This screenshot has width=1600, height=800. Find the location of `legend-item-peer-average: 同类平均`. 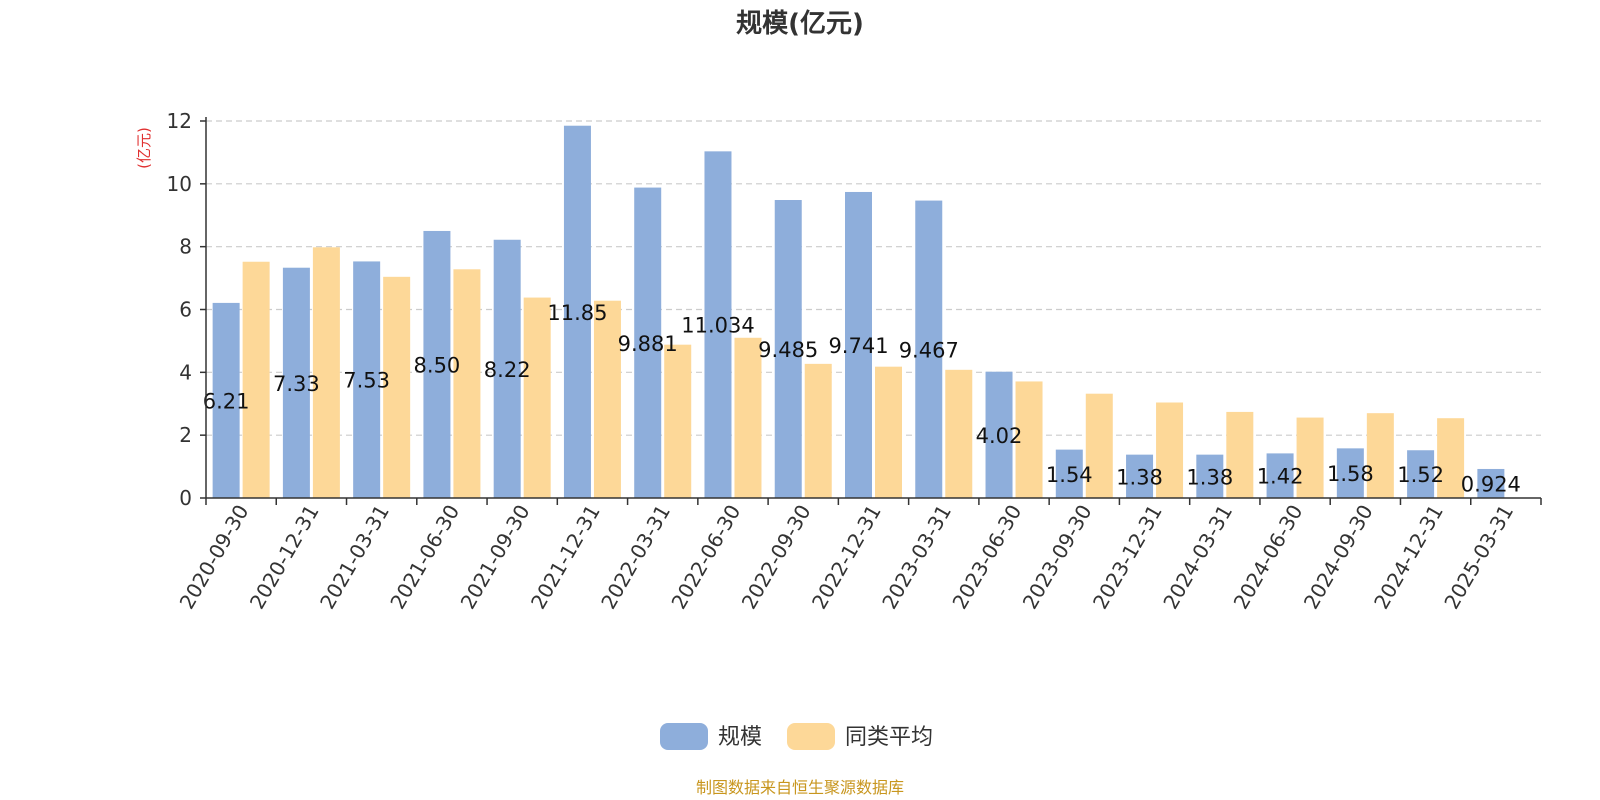

legend-item-peer-average: 同类平均 is located at coordinates (860, 736).